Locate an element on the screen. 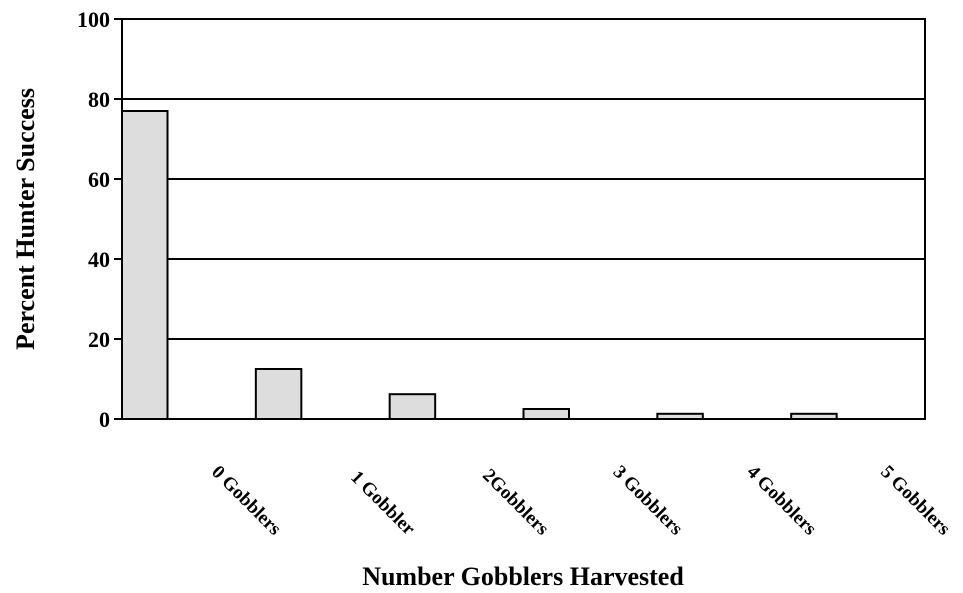  y-tick-label: 0 is located at coordinates (104, 419).